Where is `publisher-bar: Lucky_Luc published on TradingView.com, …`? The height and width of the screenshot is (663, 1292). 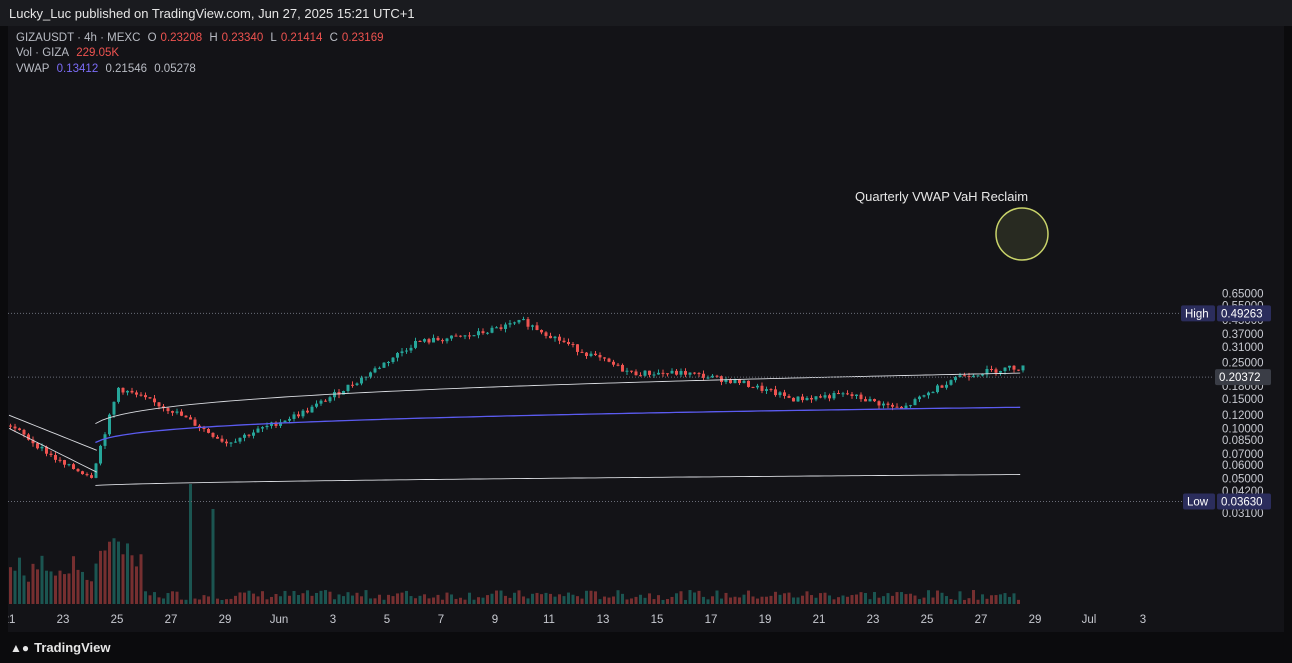 publisher-bar: Lucky_Luc published on TradingView.com, … is located at coordinates (646, 13).